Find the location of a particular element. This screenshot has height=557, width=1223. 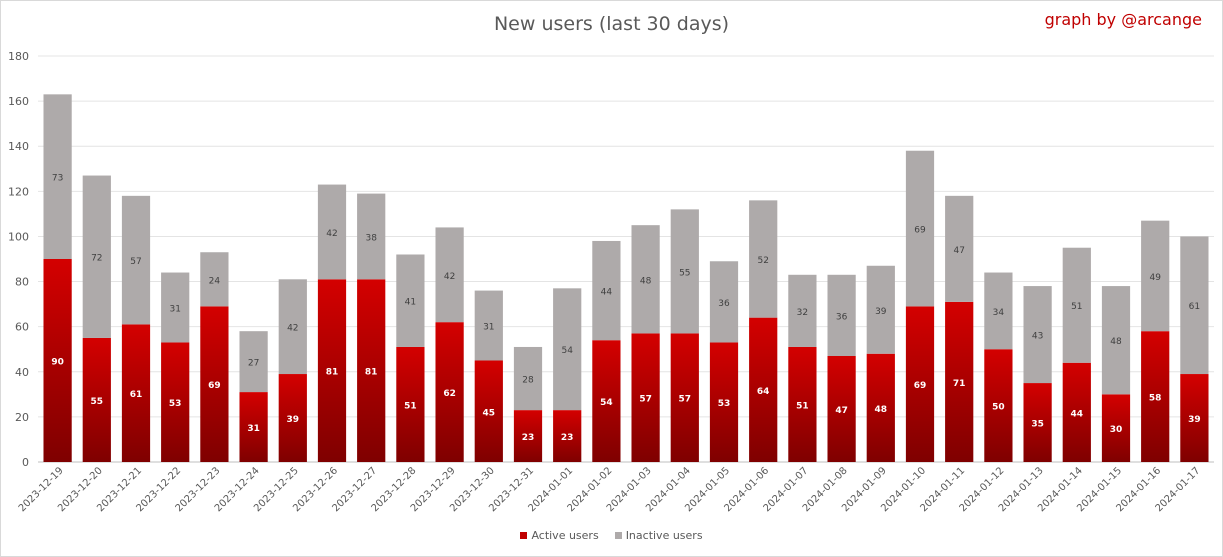

data-label-inactive: 28 is located at coordinates (528, 381).